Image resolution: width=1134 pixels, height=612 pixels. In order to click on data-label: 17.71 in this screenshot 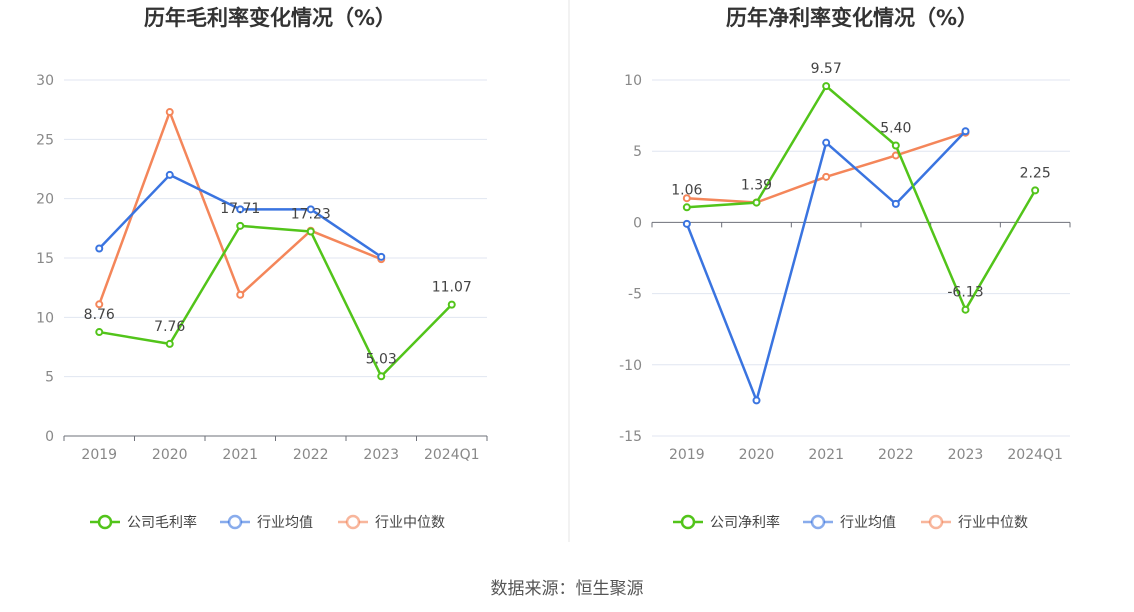, I will do `click(240, 209)`.